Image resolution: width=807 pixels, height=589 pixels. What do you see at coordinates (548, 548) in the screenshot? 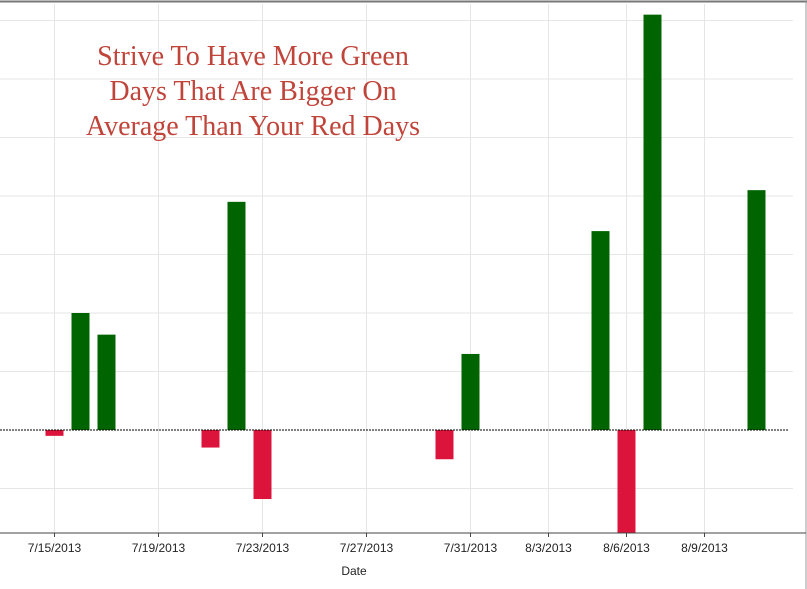
I see `x-tick-label: 8/3/2013` at bounding box center [548, 548].